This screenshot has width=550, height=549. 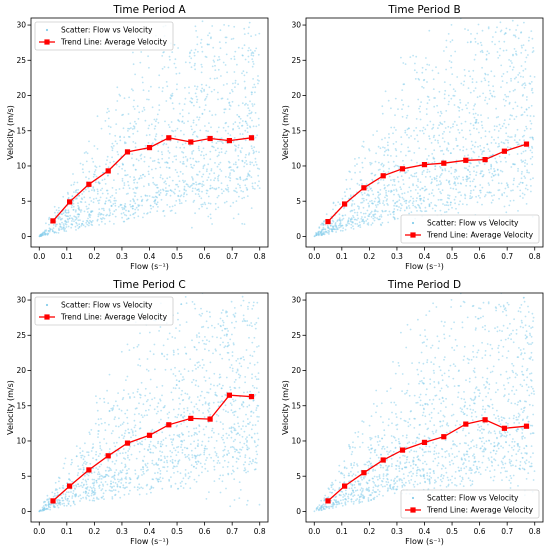 I want to click on x-tick-label: 0.6, so click(x=480, y=256).